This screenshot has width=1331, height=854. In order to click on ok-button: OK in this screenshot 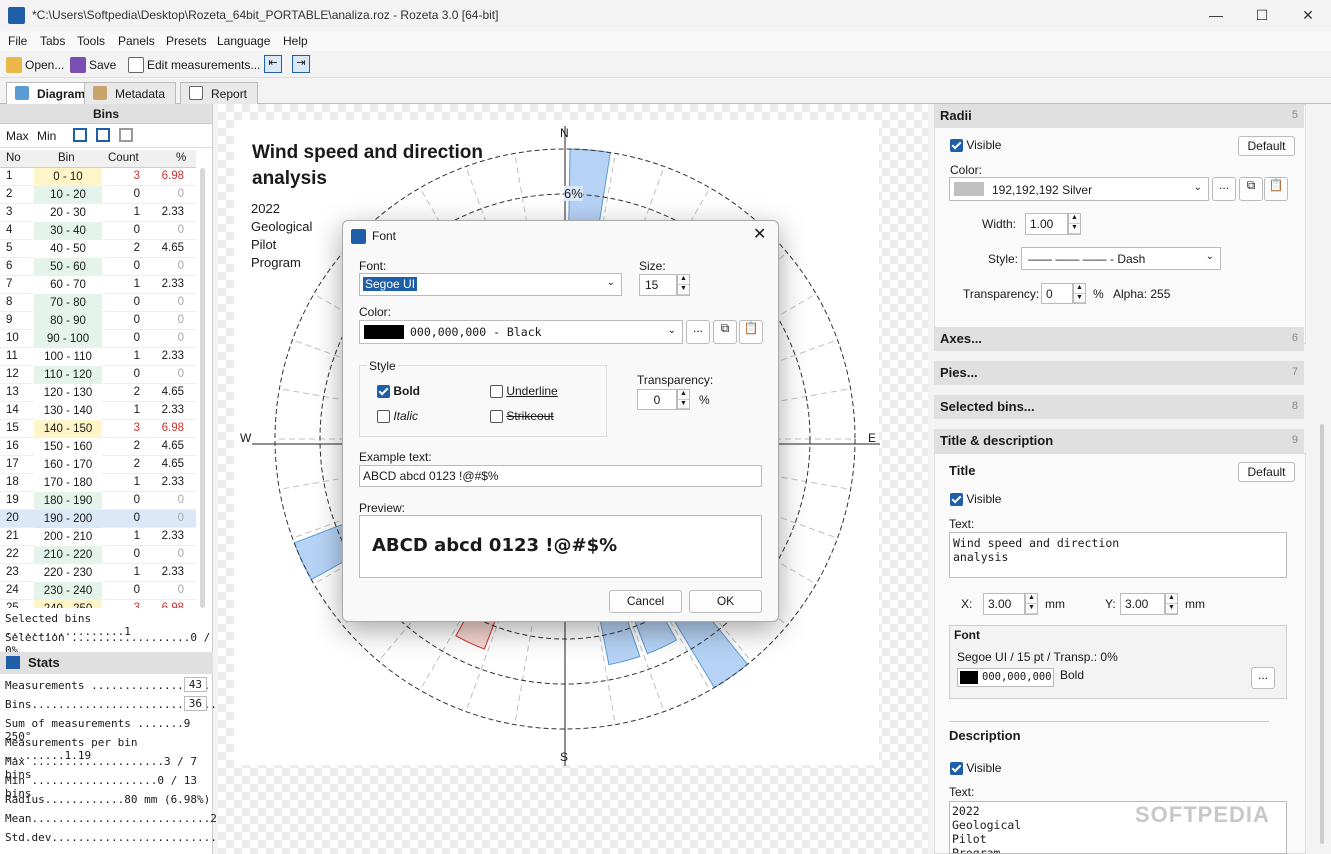, I will do `click(725, 601)`.